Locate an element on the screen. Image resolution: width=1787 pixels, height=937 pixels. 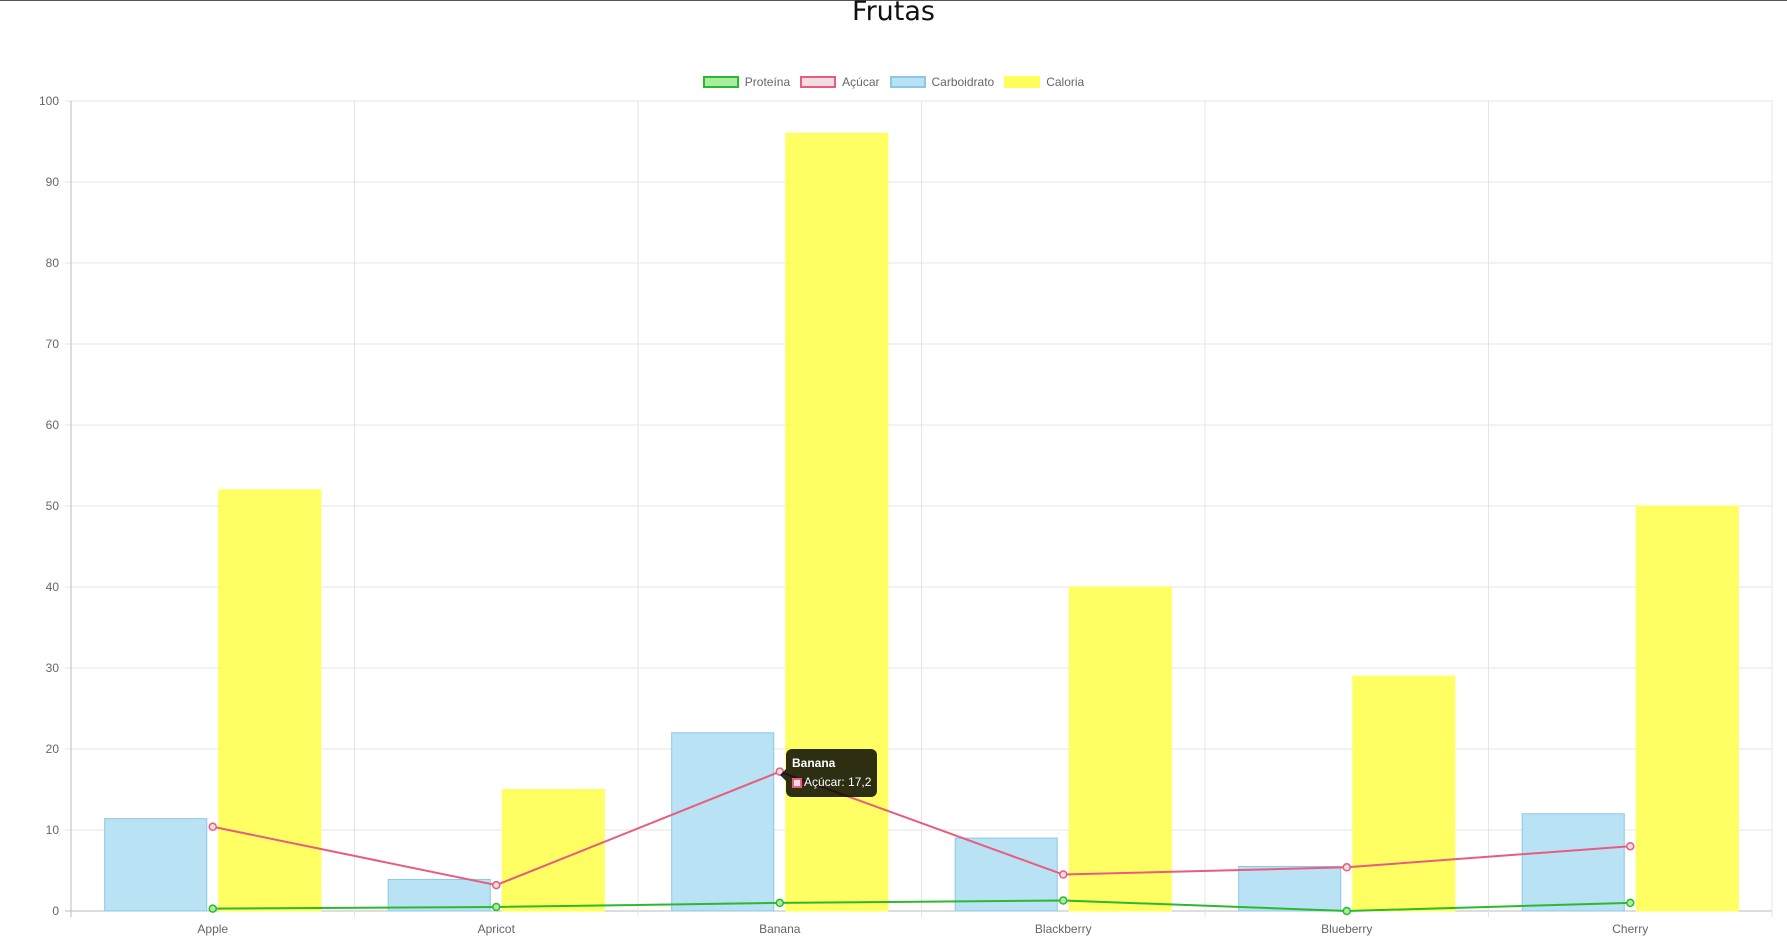
y-tick-label: 20 is located at coordinates (53, 749).